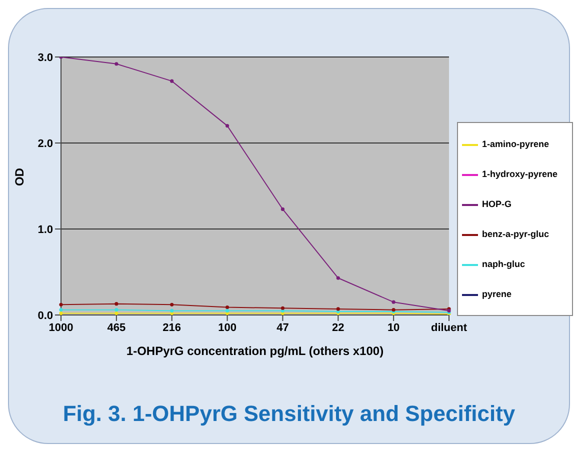 The height and width of the screenshot is (452, 578). Describe the element at coordinates (45, 58) in the screenshot. I see `y-tick-label: 3.0` at that location.